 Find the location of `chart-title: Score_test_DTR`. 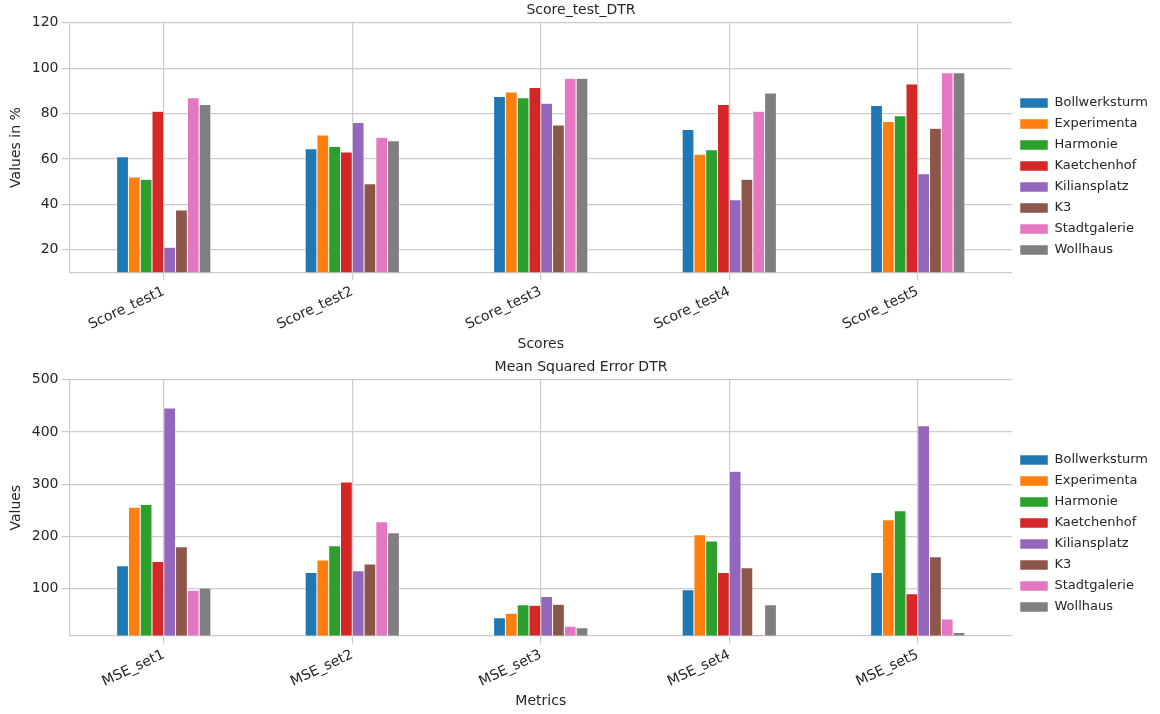

chart-title: Score_test_DTR is located at coordinates (581, 9).